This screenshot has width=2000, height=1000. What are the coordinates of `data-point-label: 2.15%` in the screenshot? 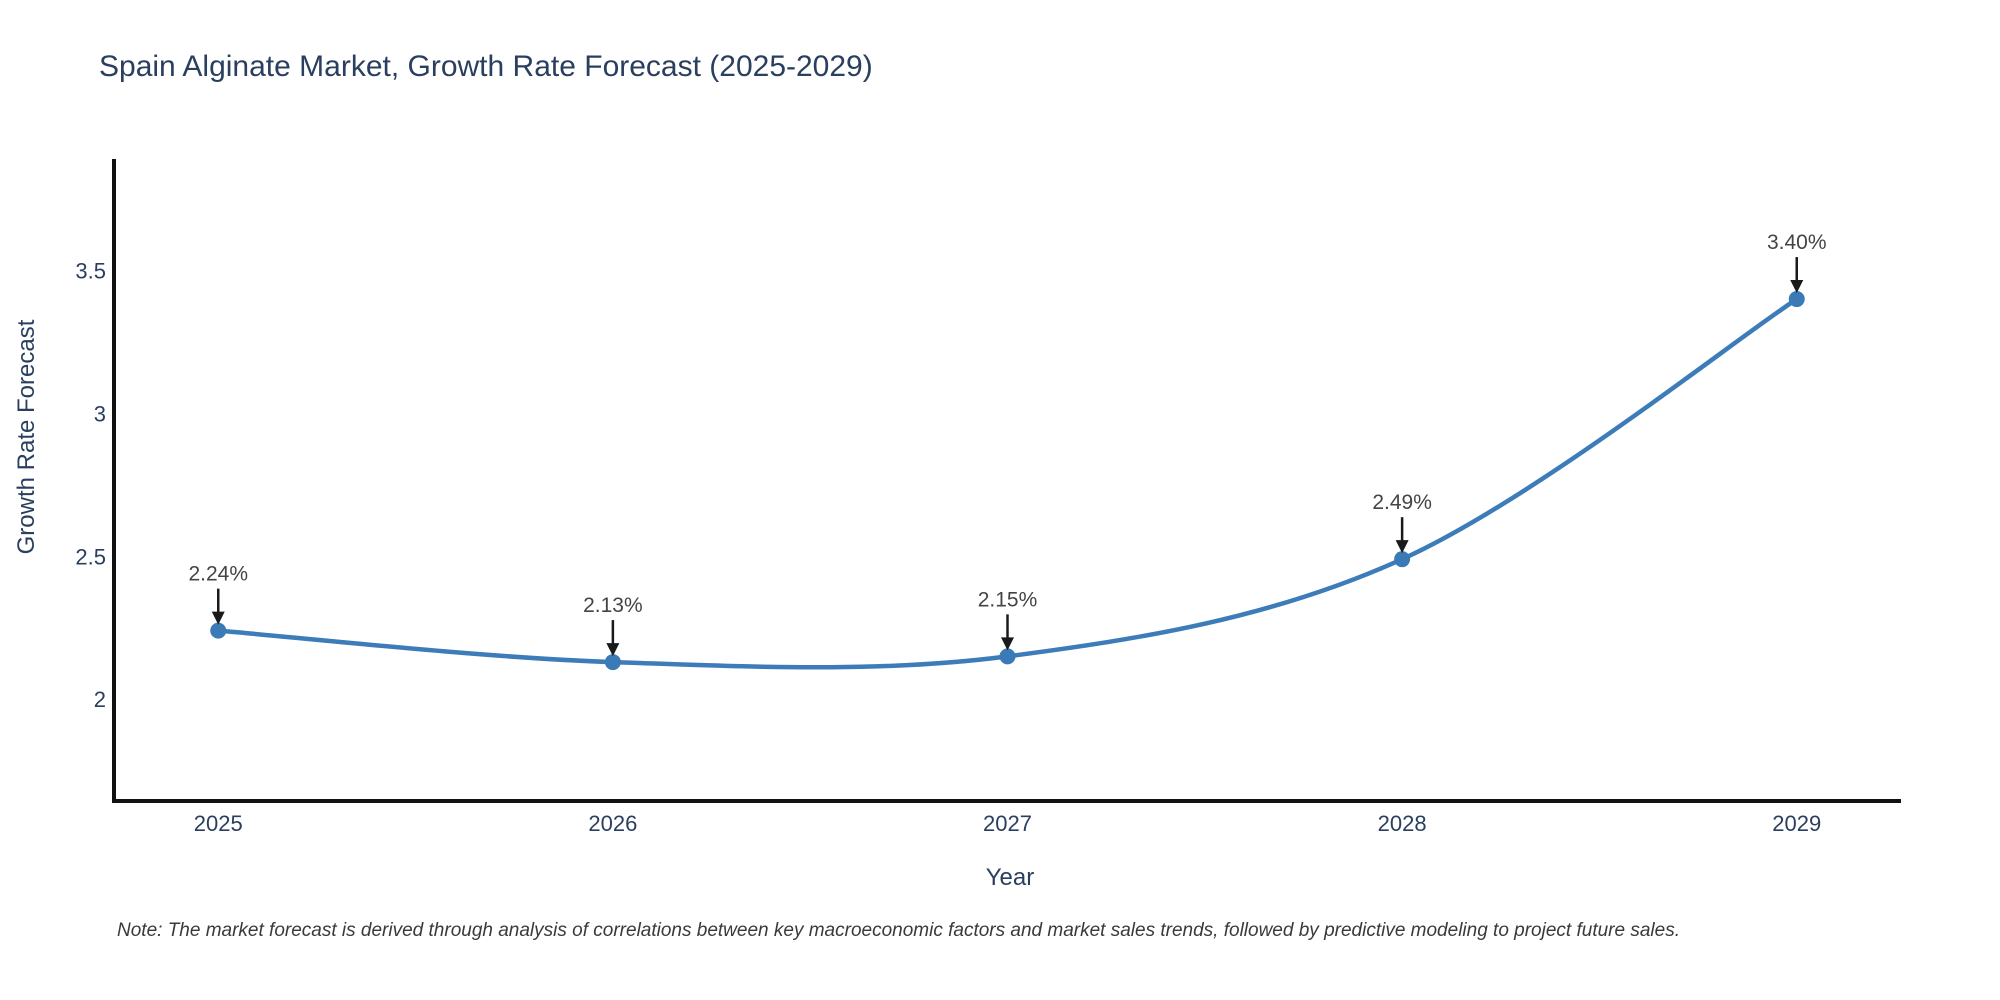 It's located at (1008, 599).